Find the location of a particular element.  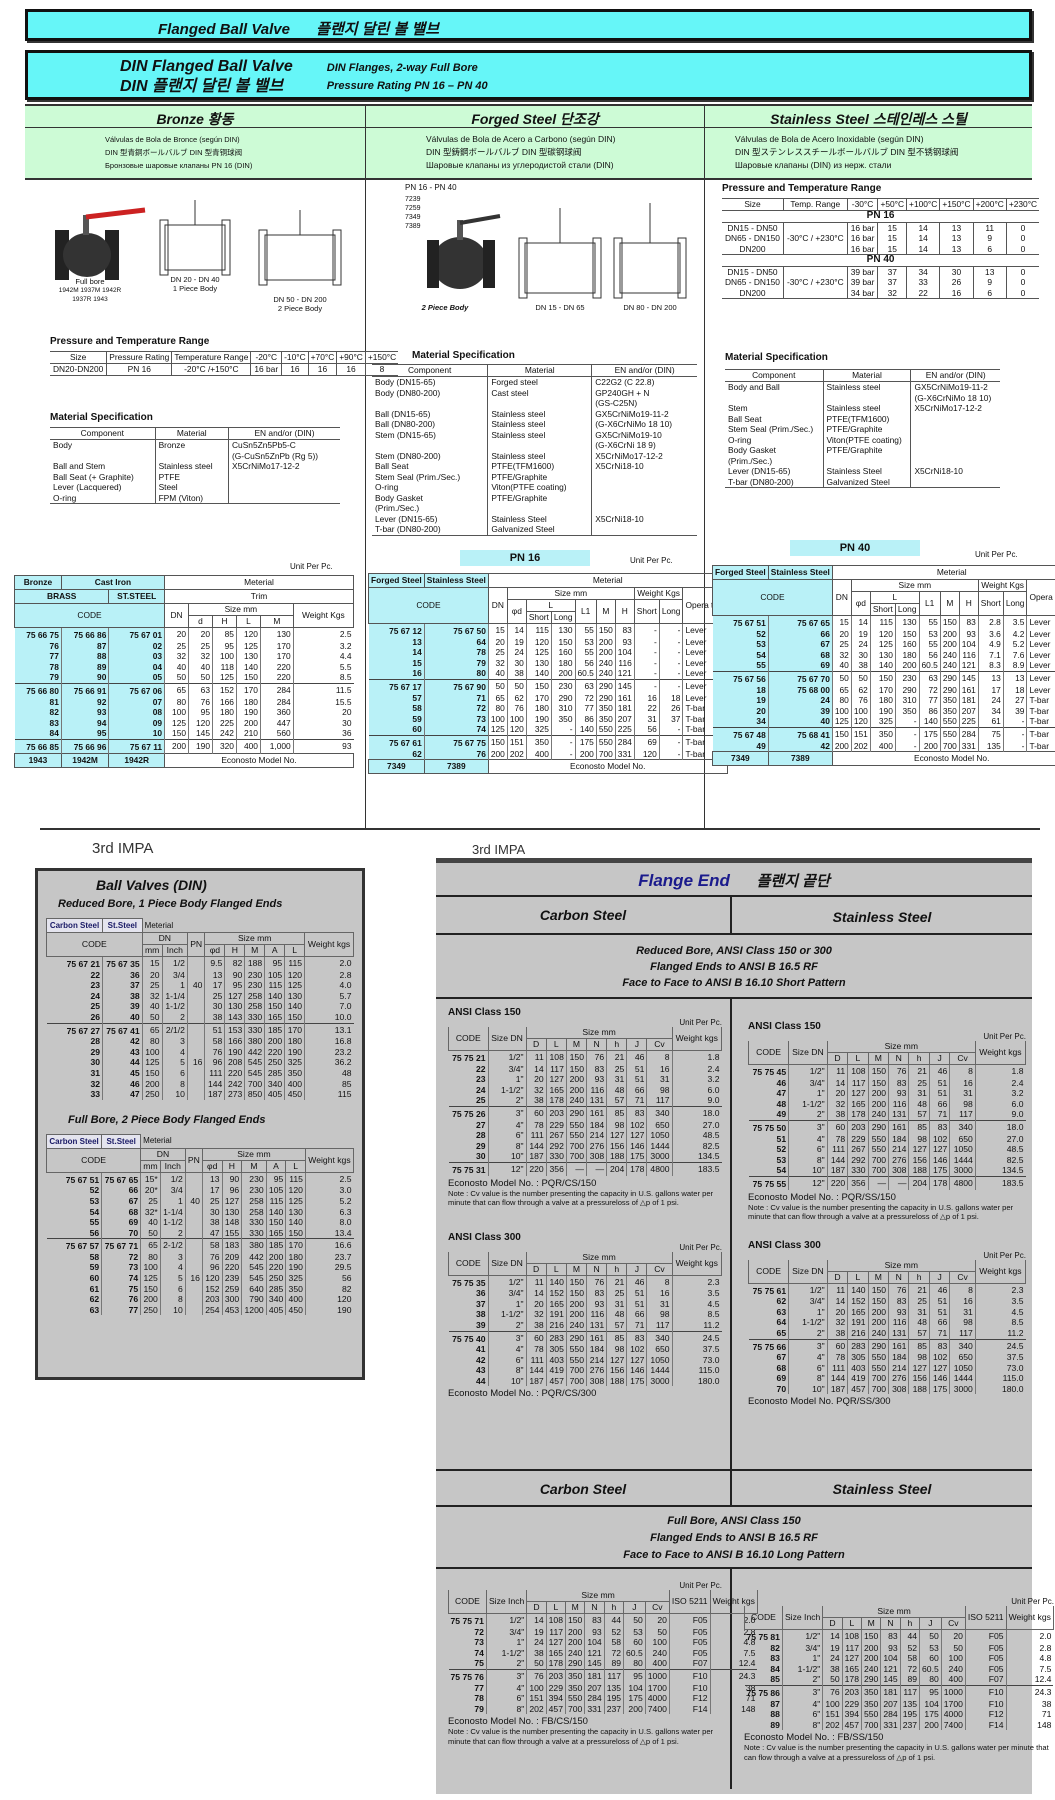

column-header: Cv is located at coordinates (657, 1607).